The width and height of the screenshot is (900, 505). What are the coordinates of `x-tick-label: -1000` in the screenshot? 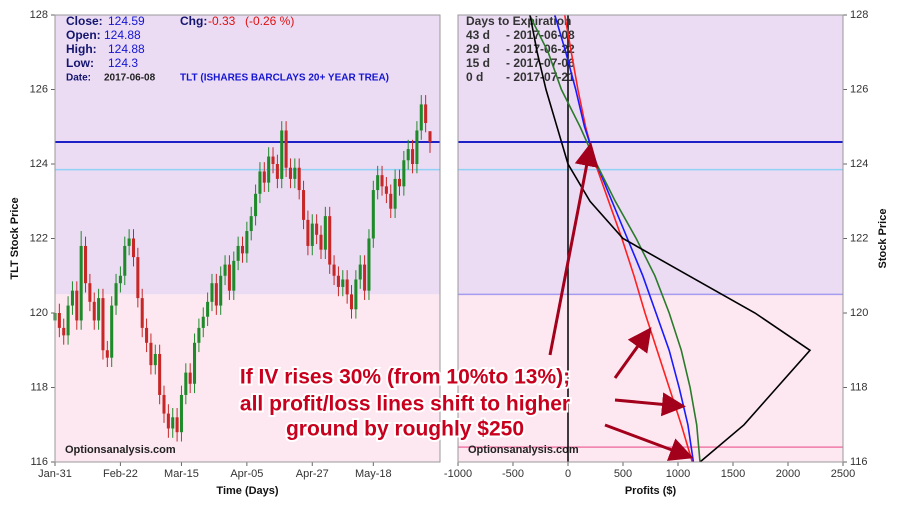 It's located at (458, 474).